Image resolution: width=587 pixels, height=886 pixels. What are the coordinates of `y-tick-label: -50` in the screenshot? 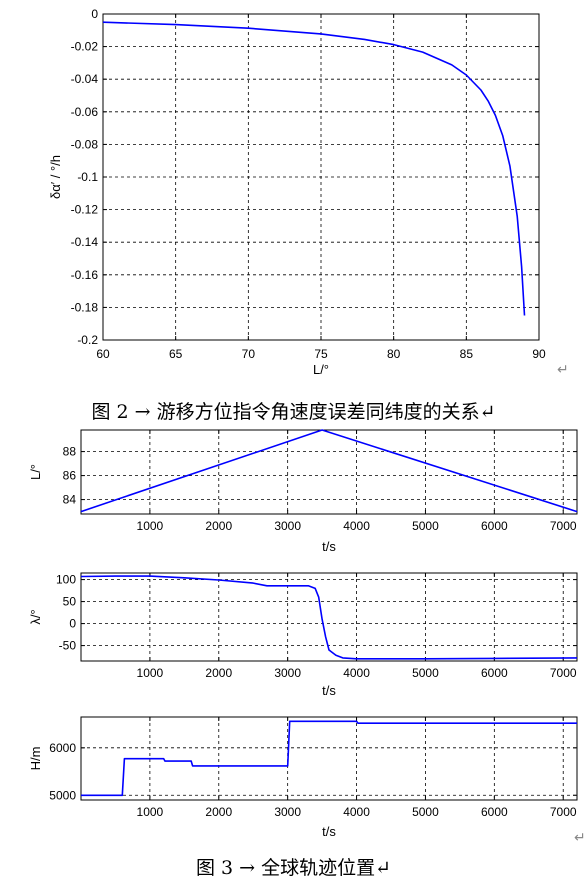 It's located at (68, 646).